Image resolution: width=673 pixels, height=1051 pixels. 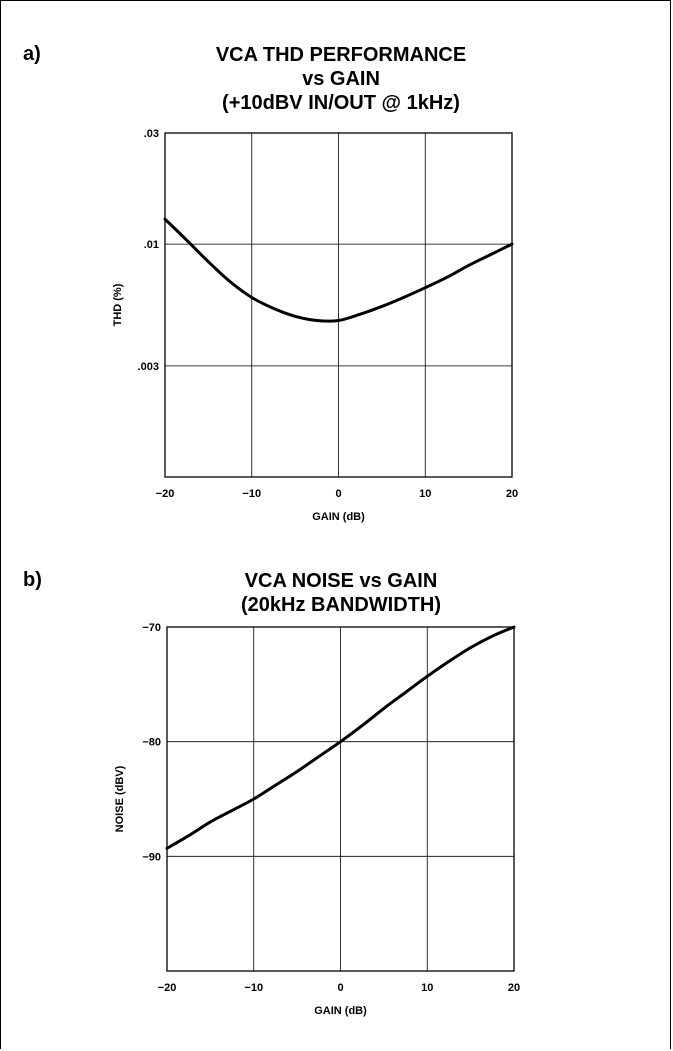 What do you see at coordinates (151, 245) in the screenshot?
I see `chart-a-y-tick-label: .01` at bounding box center [151, 245].